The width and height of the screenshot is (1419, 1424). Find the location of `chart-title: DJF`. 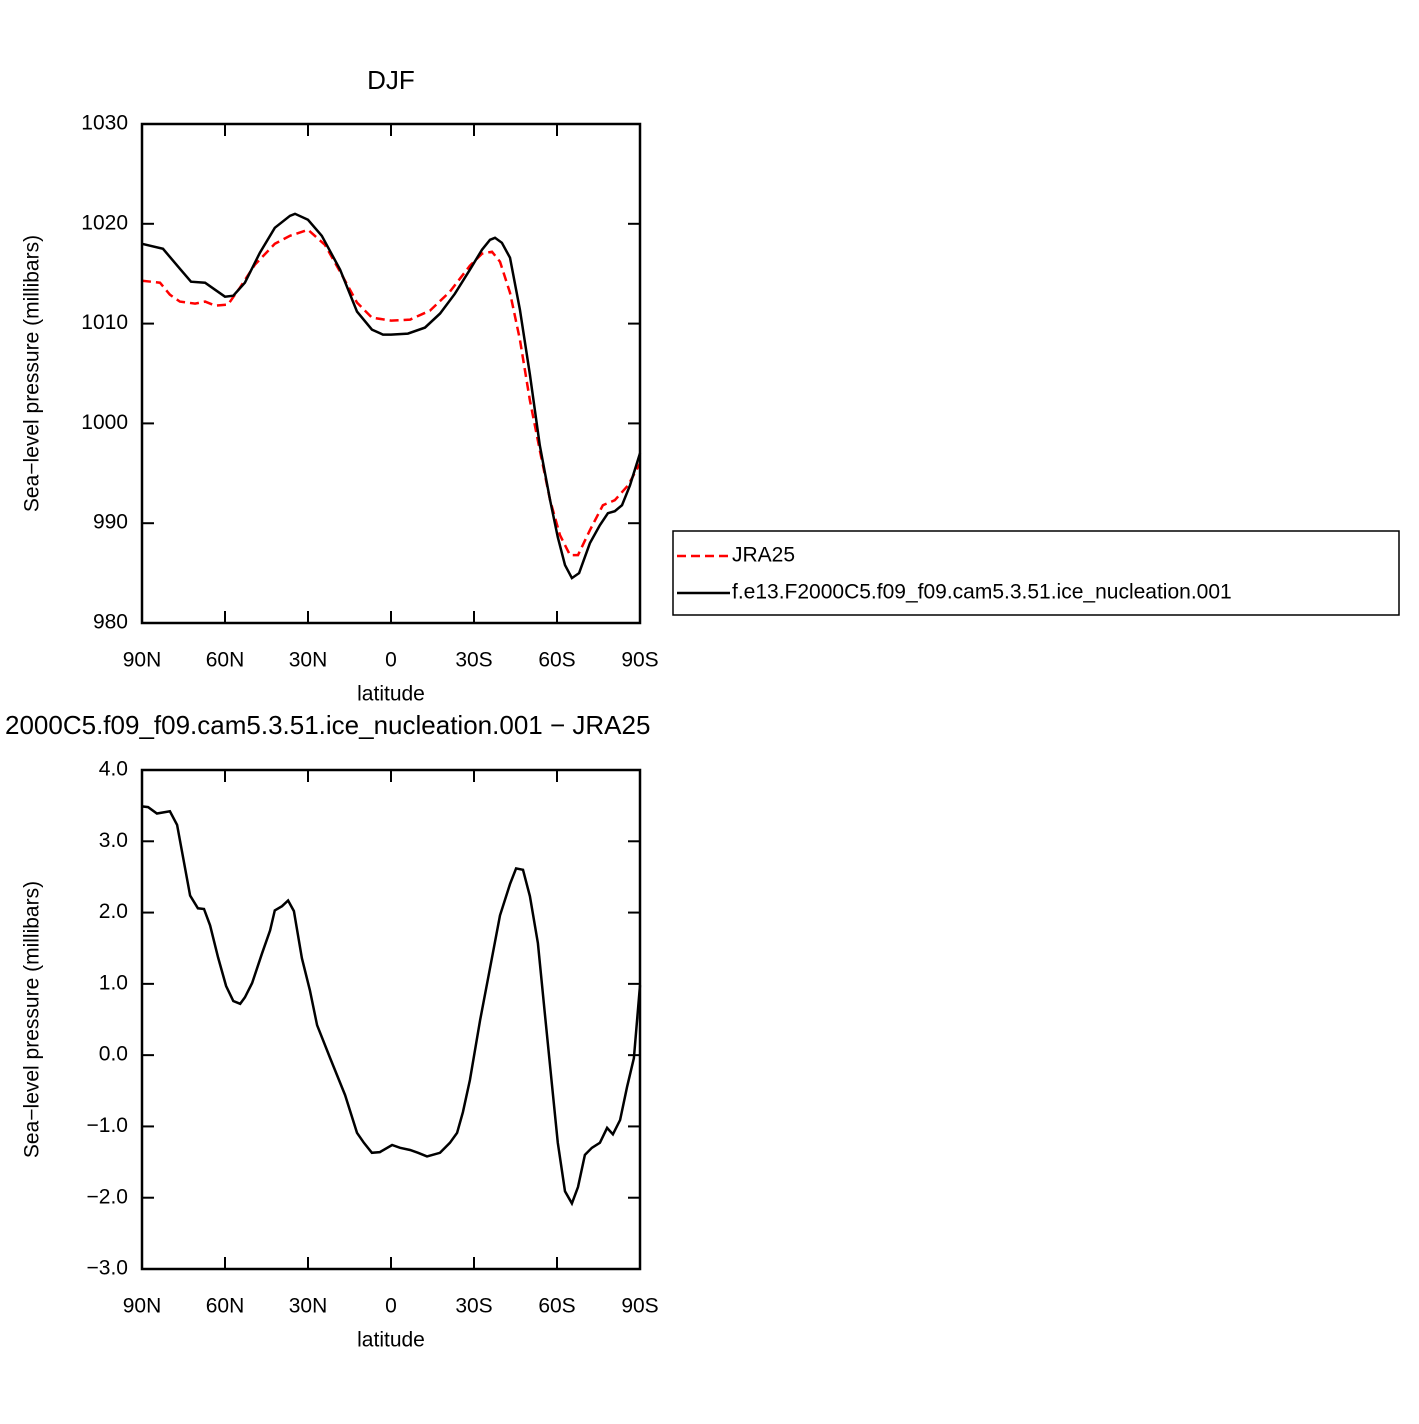

chart-title: DJF is located at coordinates (391, 80).